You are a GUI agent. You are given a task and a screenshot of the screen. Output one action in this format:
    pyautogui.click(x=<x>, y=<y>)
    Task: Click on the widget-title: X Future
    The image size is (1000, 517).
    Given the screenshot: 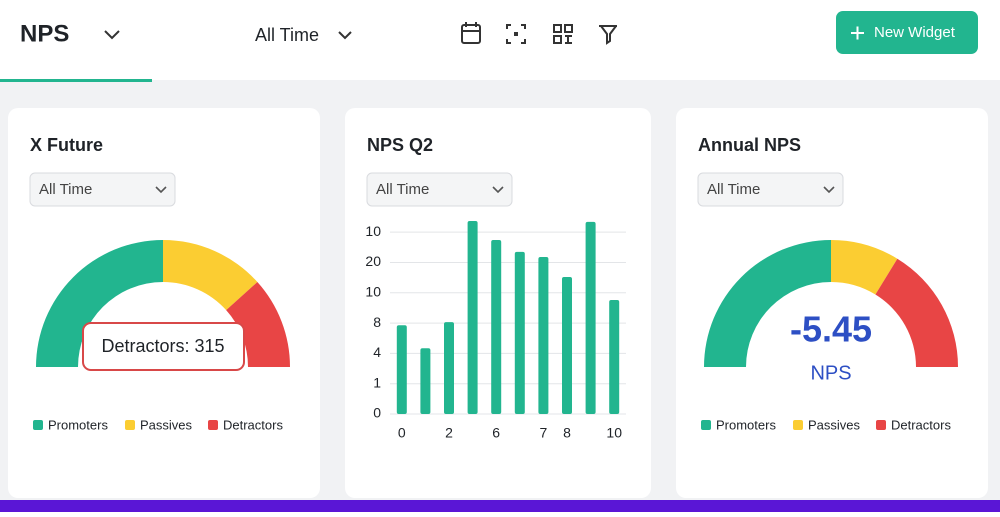 What is the action you would take?
    pyautogui.click(x=66, y=145)
    